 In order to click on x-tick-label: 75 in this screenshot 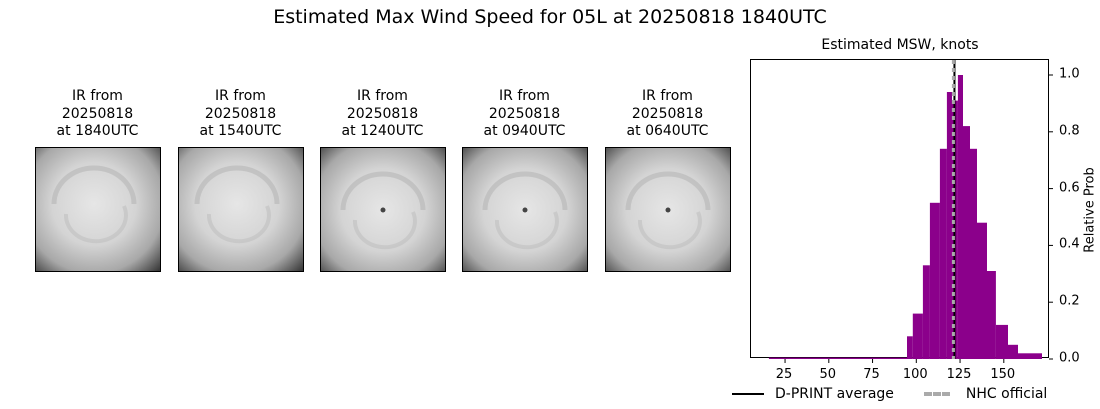, I will do `click(871, 374)`.